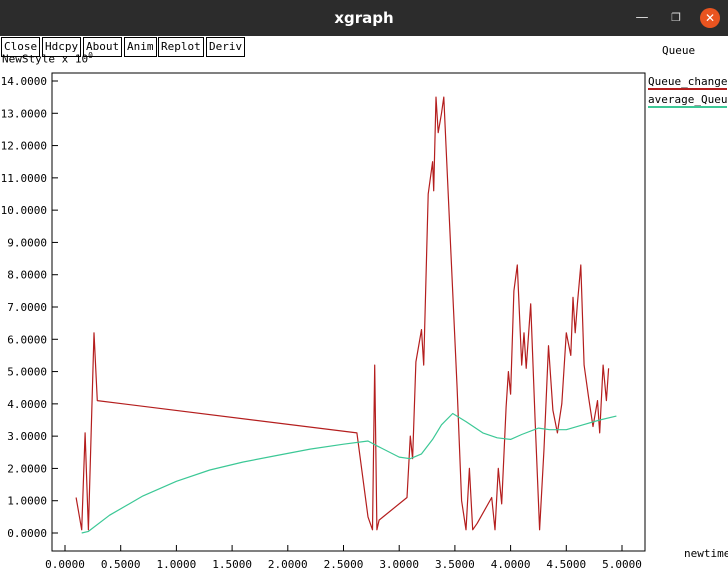  Describe the element at coordinates (706, 553) in the screenshot. I see `x-unit-label: newtime` at that location.